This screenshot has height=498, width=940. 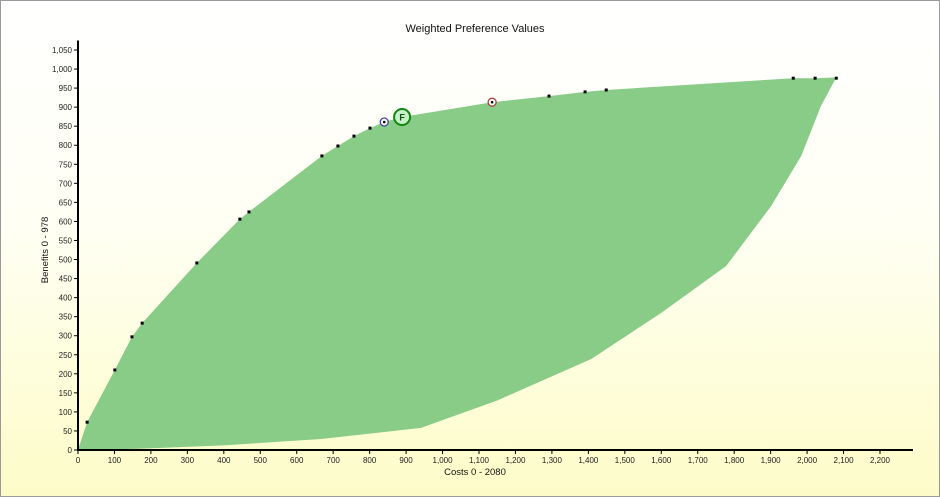 What do you see at coordinates (66, 221) in the screenshot?
I see `y-tick-label: 600` at bounding box center [66, 221].